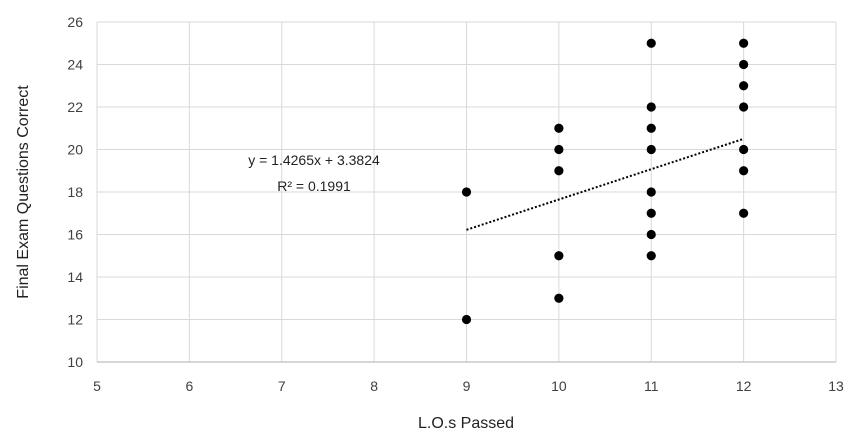 This screenshot has width=849, height=442. I want to click on x-tick-label: 11, so click(651, 386).